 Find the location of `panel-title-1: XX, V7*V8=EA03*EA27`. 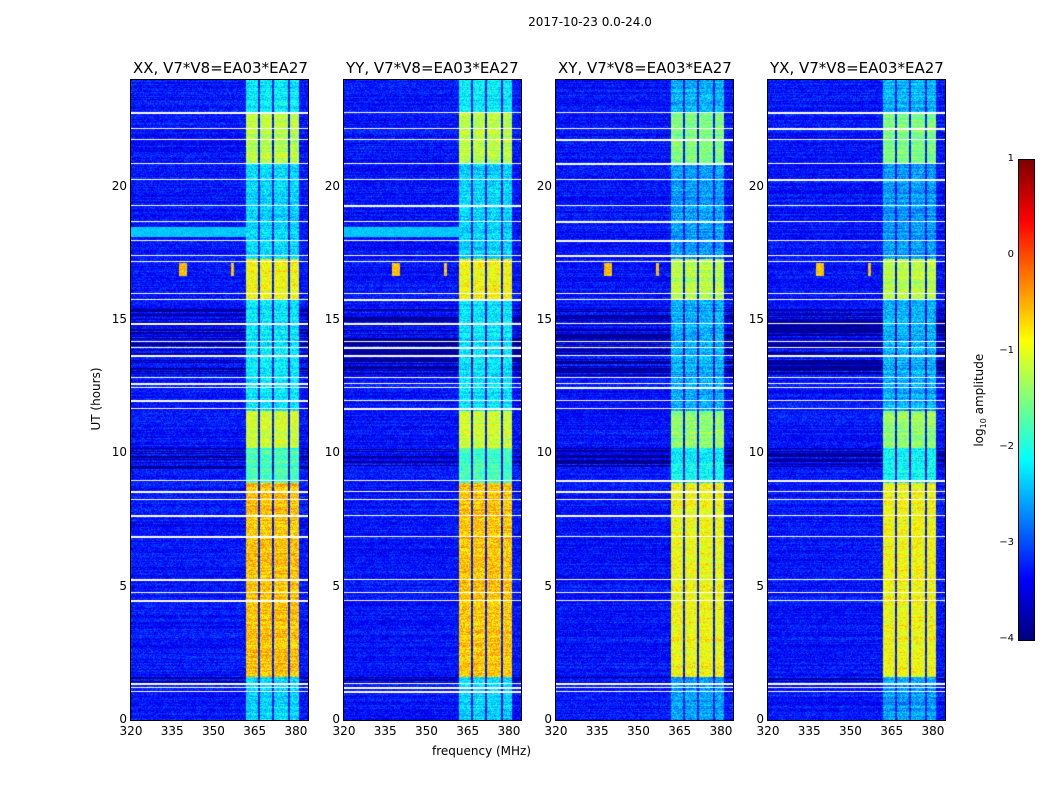

panel-title-1: XX, V7*V8=EA03*EA27 is located at coordinates (220, 68).